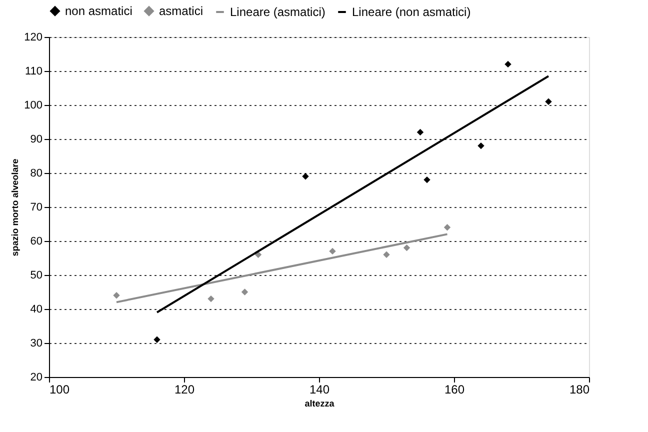  Describe the element at coordinates (15, 207) in the screenshot. I see `y-axis-title: spazio morto alveolare` at that location.